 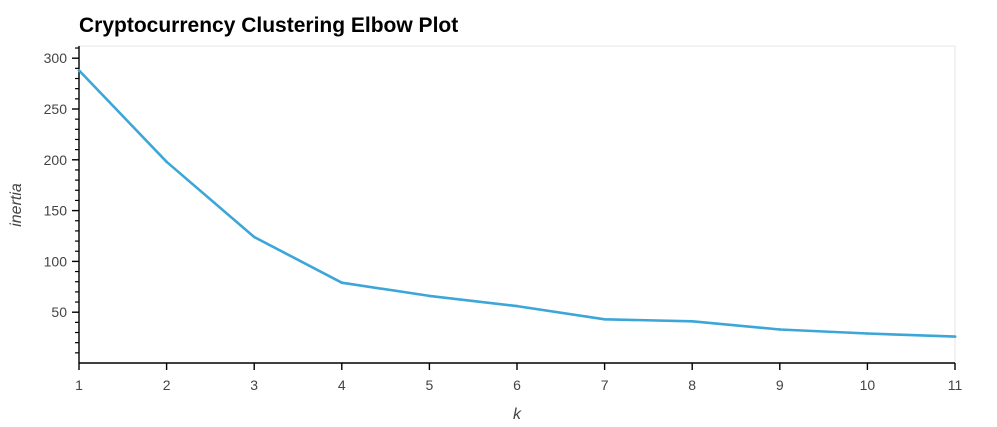 I want to click on y-tick-label: 100, so click(x=56, y=261).